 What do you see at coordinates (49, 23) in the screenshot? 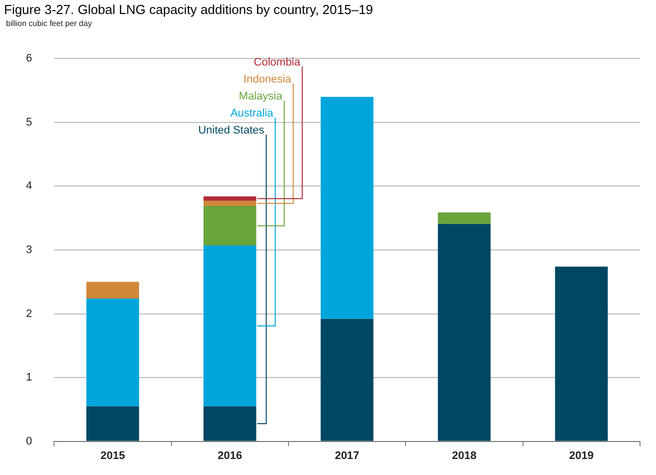
I see `y-axis-title: billion cubic feet per day` at bounding box center [49, 23].